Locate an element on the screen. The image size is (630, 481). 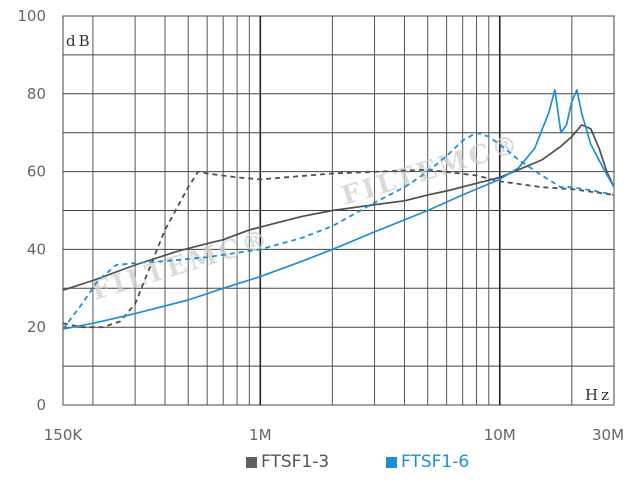
legend-item-ftsf1-3: FTSF1-3 is located at coordinates (287, 462).